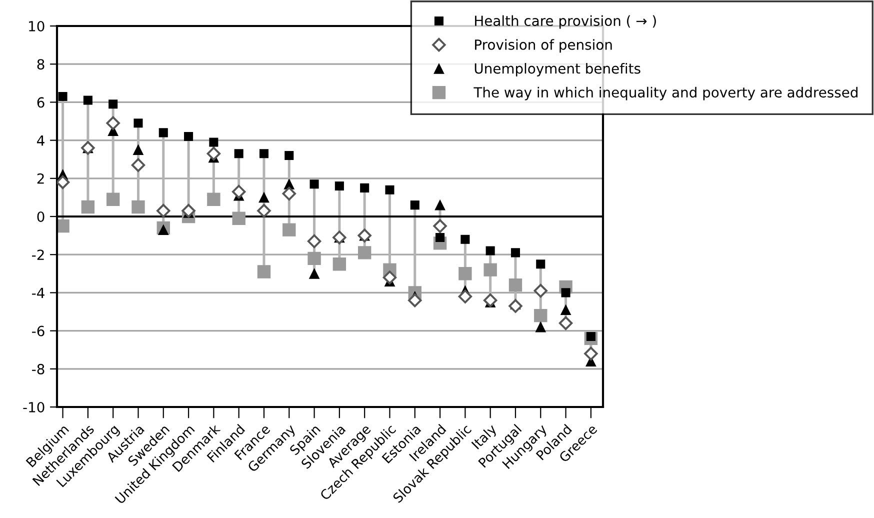 This screenshot has width=874, height=518. Describe the element at coordinates (36, 26) in the screenshot. I see `y-tick-label: 10` at that location.